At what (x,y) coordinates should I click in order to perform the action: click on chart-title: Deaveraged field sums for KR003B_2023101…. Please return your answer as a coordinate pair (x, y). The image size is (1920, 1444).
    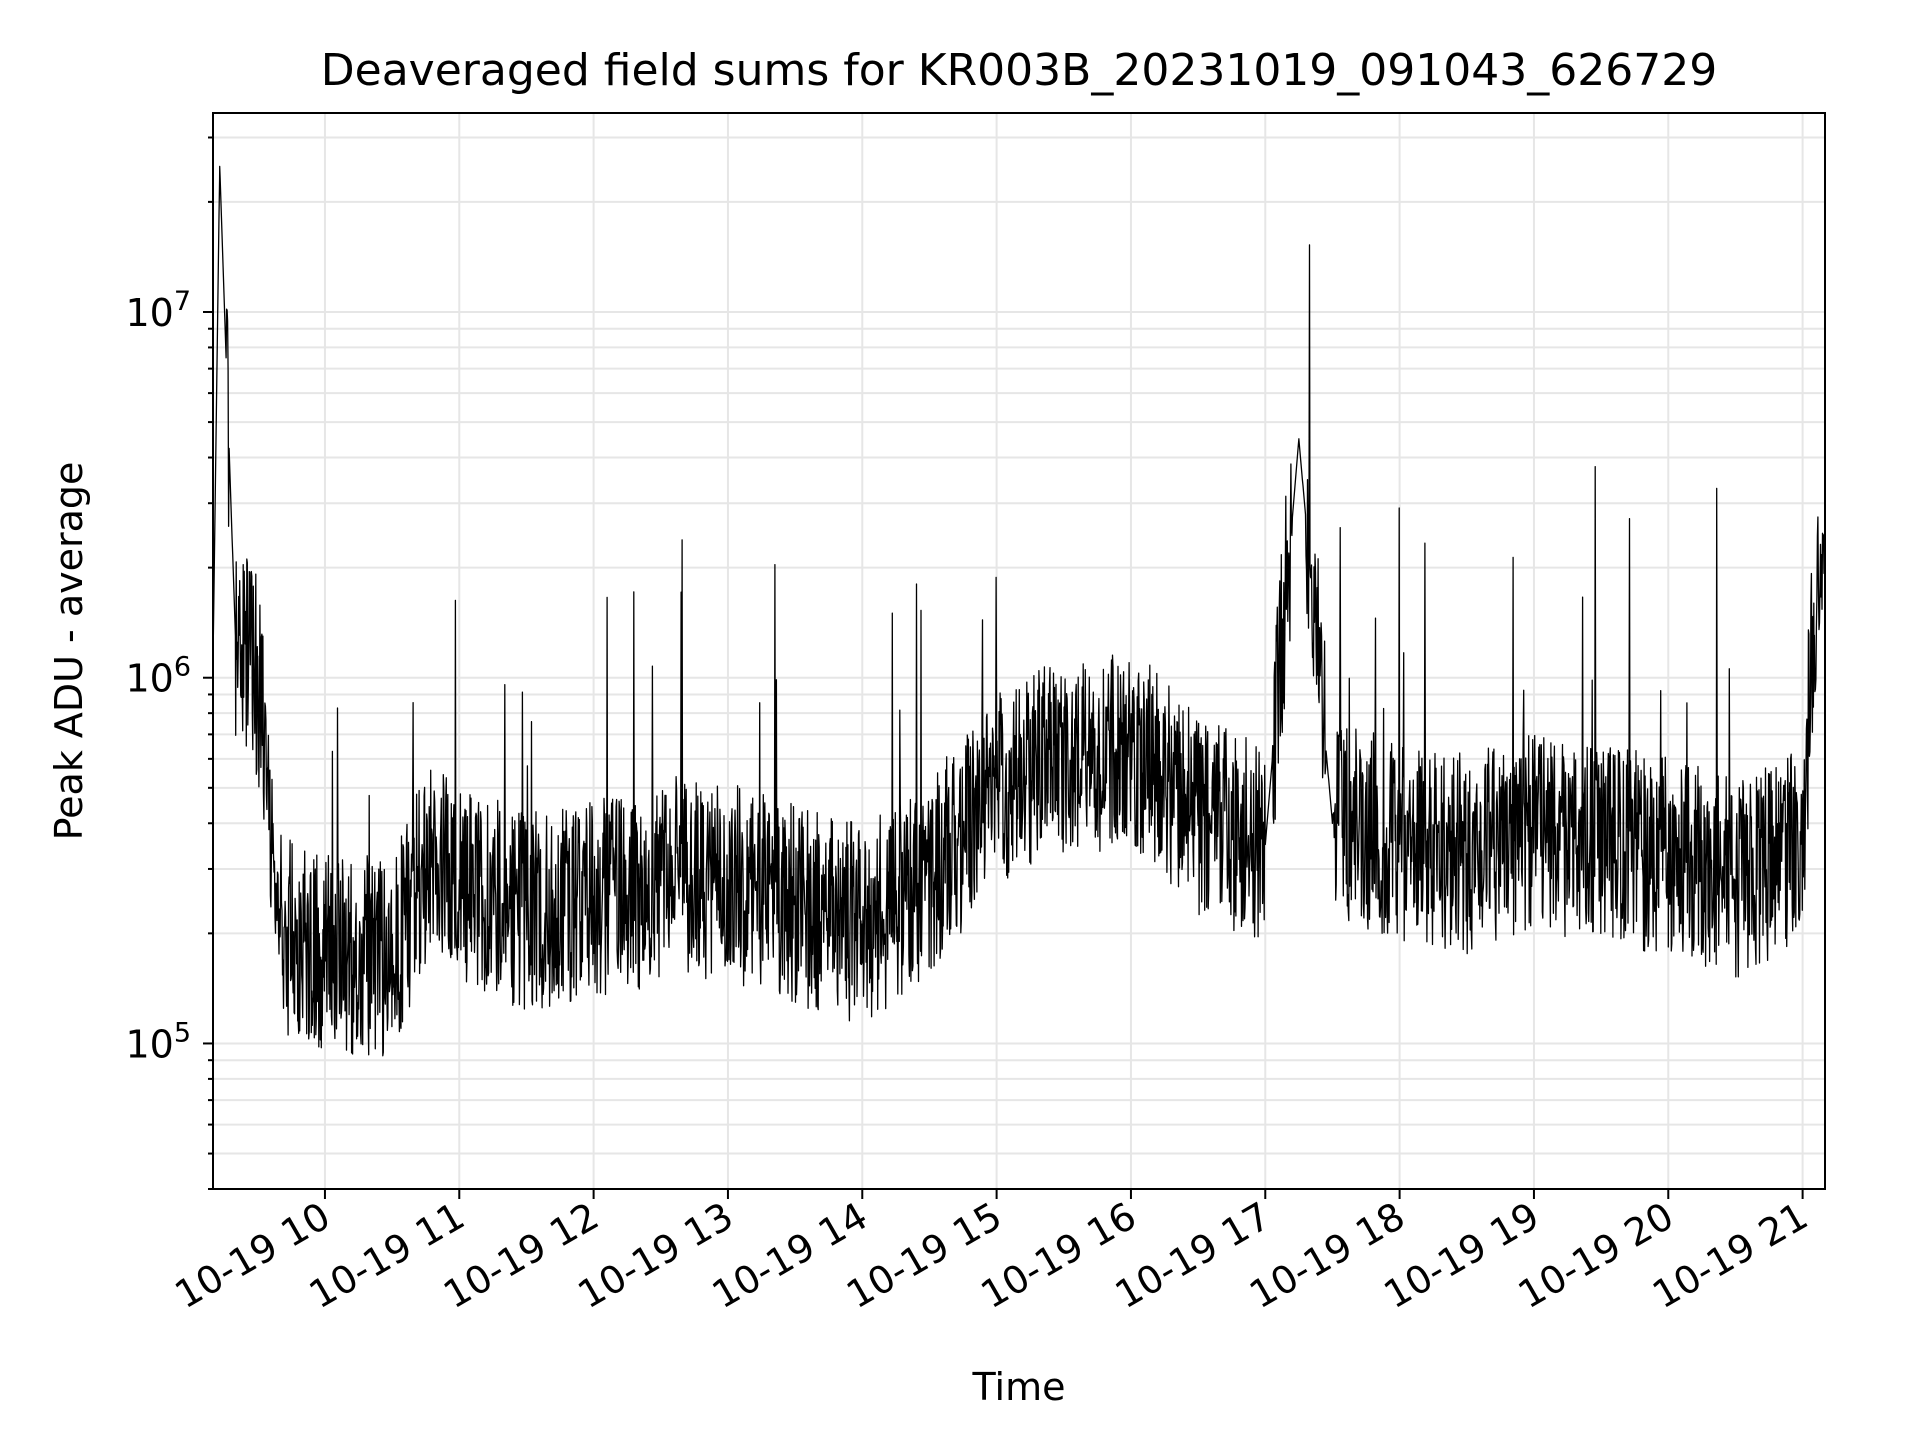
    Looking at the image, I should click on (1019, 70).